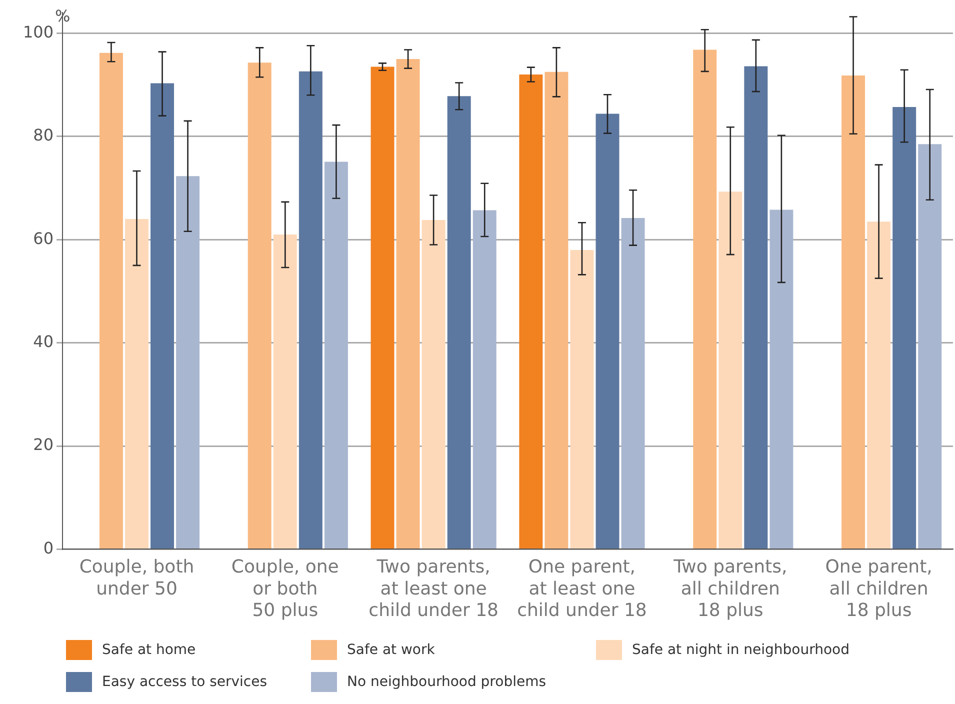 The image size is (955, 704). What do you see at coordinates (433, 588) in the screenshot?
I see `x-tick-label: Two parents, at least one child under 18` at bounding box center [433, 588].